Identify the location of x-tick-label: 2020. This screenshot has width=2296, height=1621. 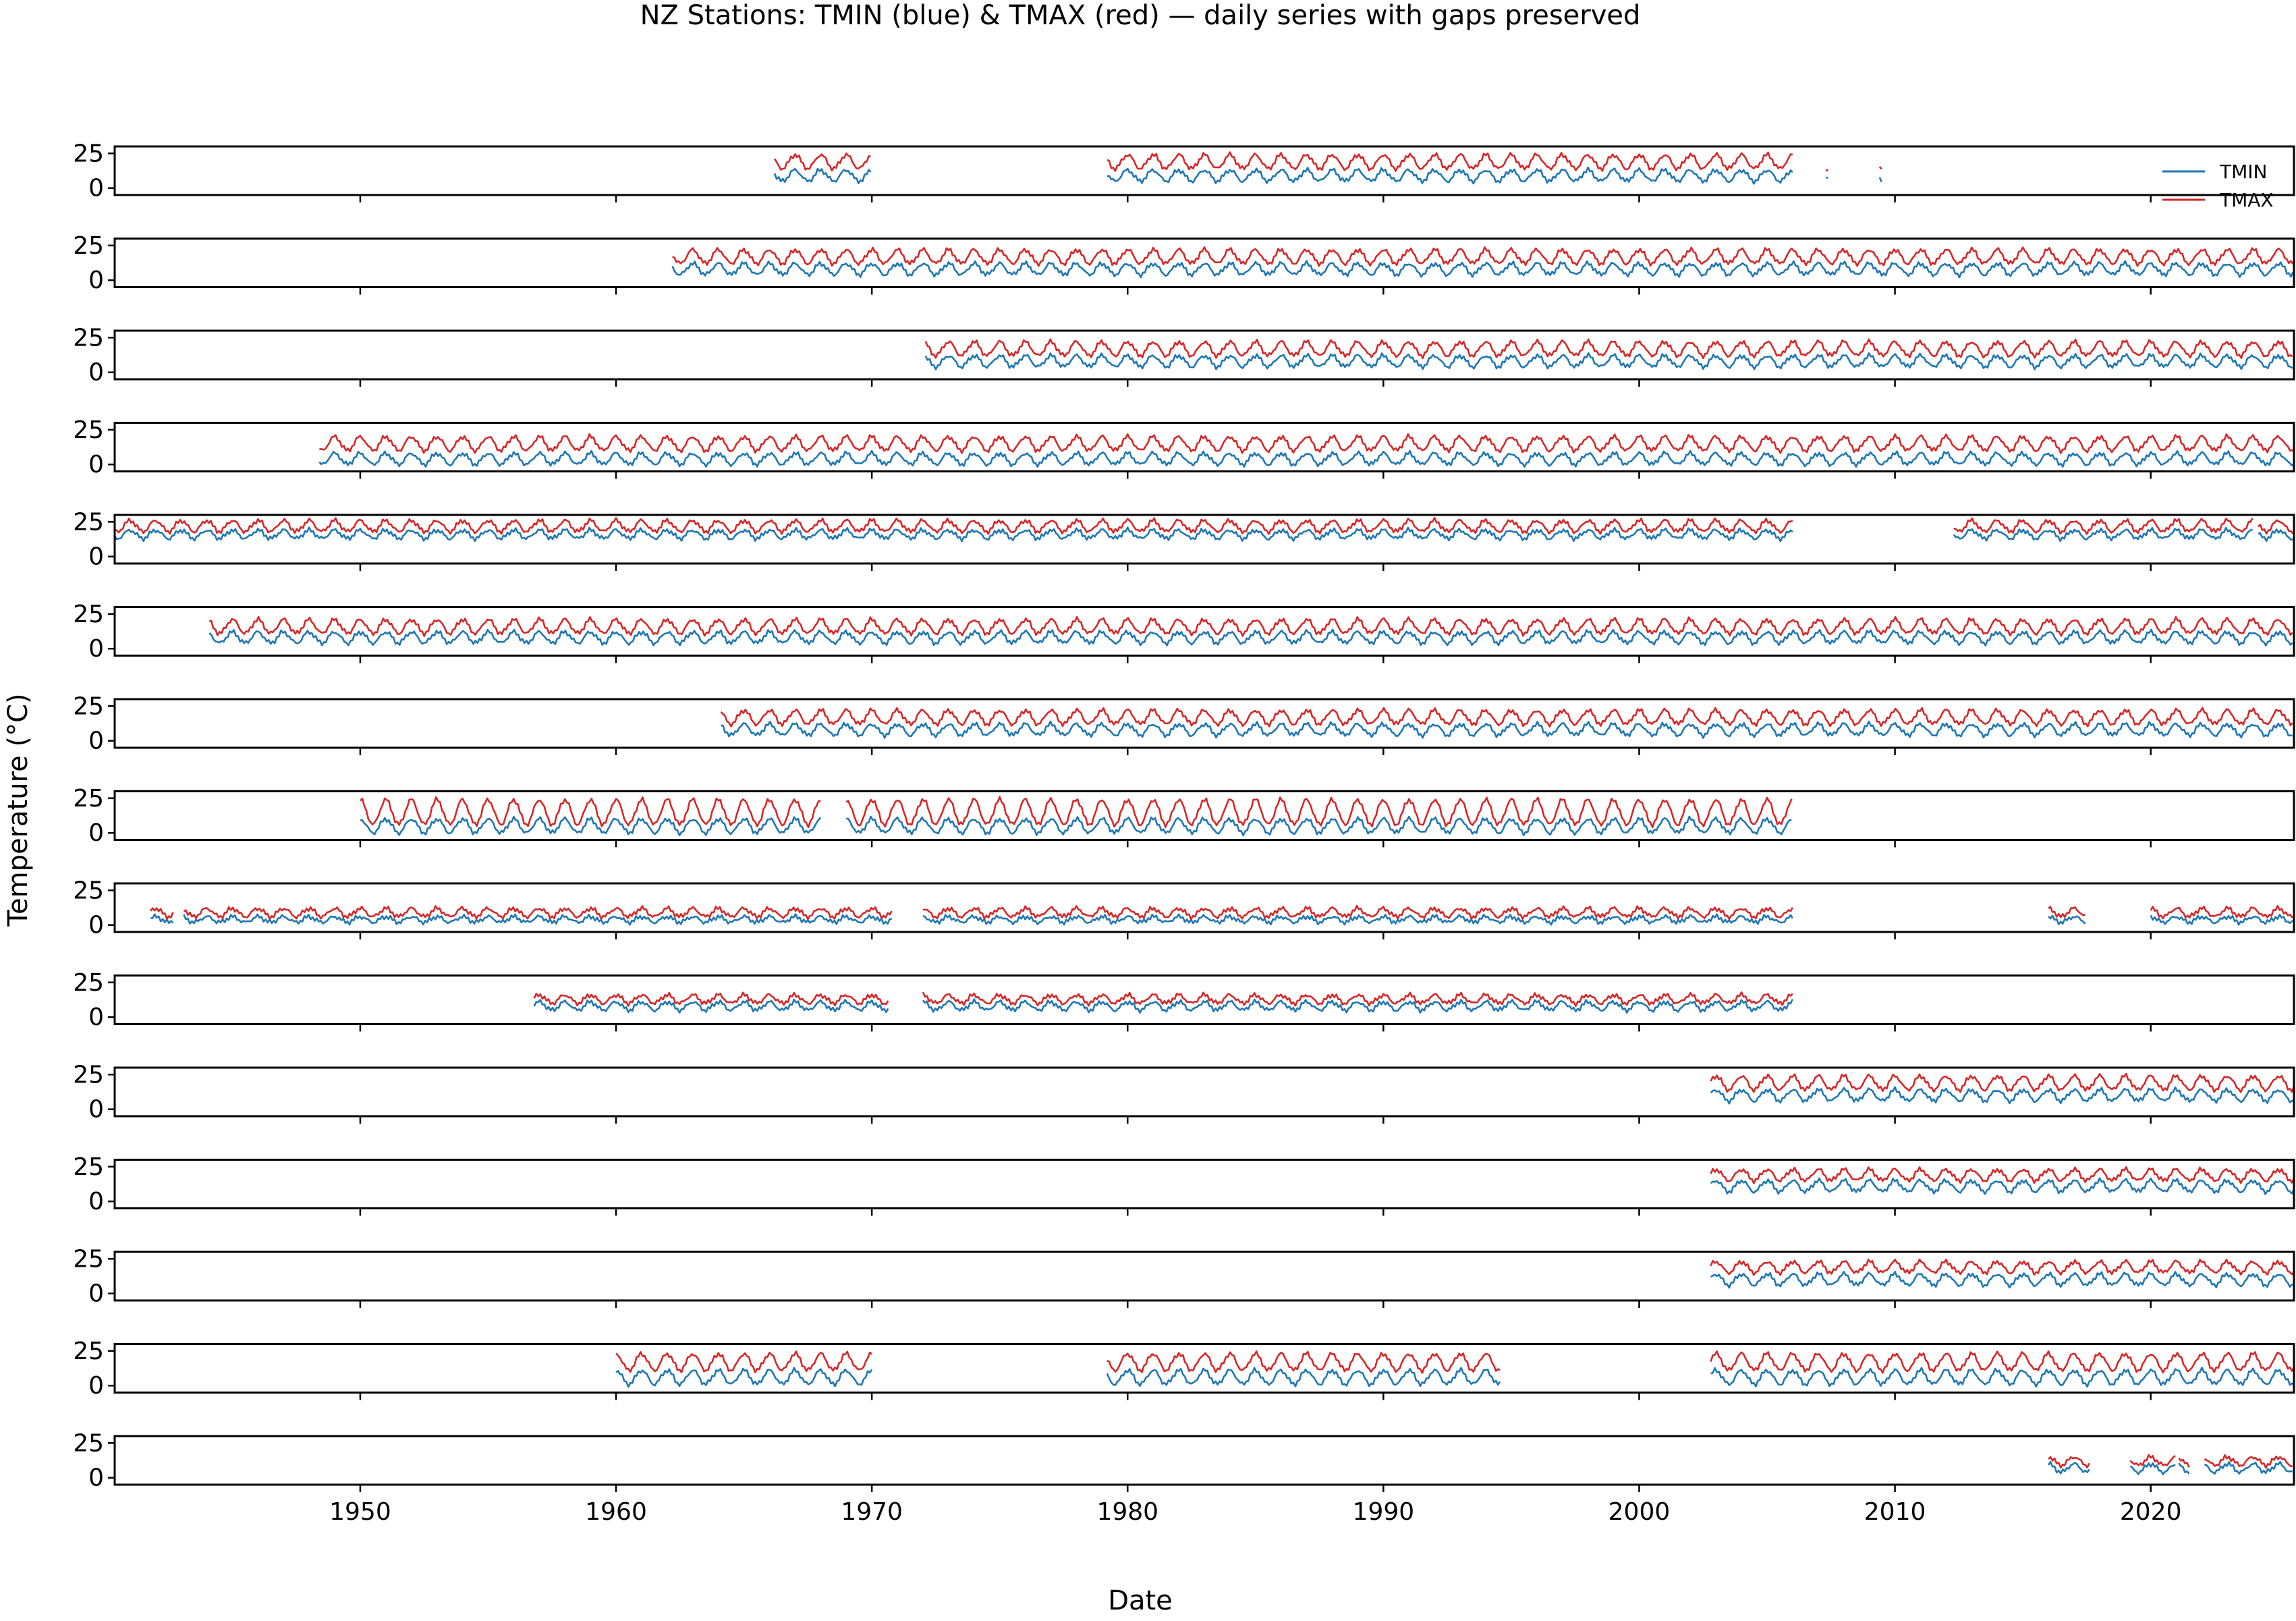
(2151, 1512).